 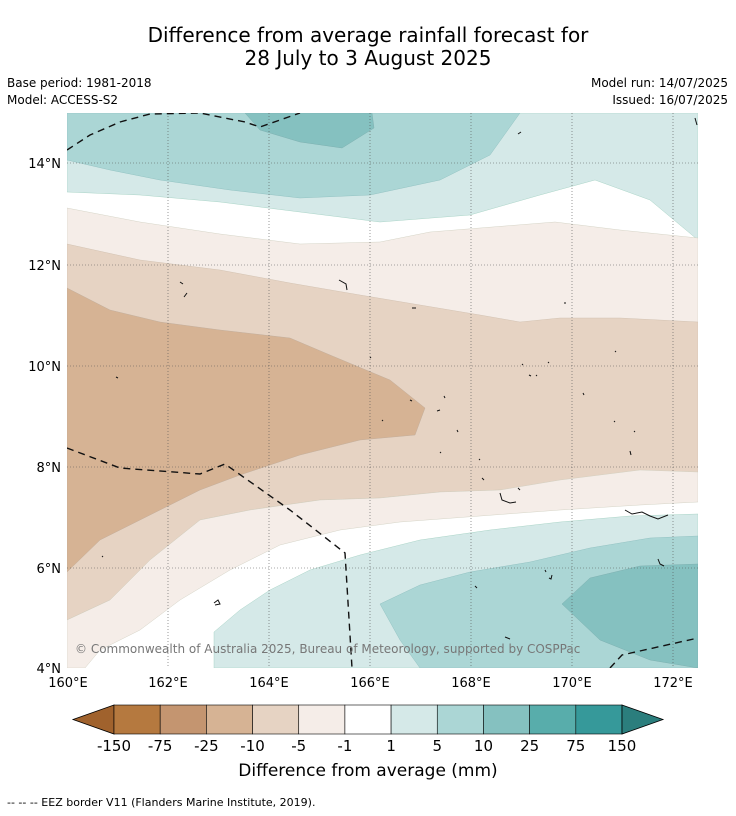 I want to click on map-title-line-2: 28 July to 3 August 2025, so click(x=368, y=58).